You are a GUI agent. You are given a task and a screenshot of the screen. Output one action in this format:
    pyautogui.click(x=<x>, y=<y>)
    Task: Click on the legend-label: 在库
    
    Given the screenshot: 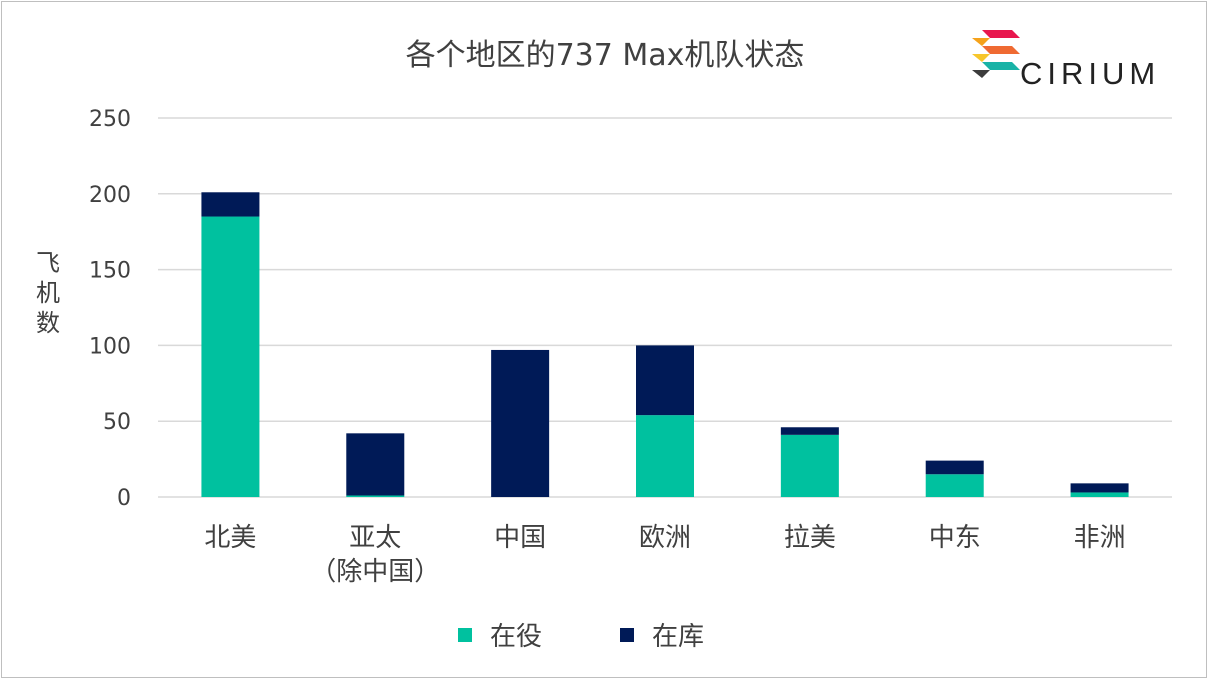 What is the action you would take?
    pyautogui.click(x=678, y=637)
    